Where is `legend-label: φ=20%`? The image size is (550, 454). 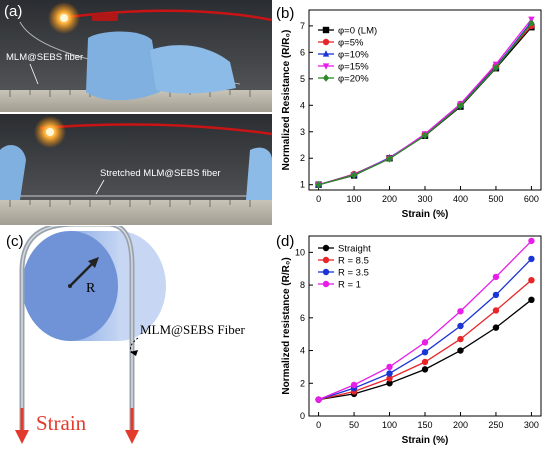 legend-label: φ=20% is located at coordinates (353, 78).